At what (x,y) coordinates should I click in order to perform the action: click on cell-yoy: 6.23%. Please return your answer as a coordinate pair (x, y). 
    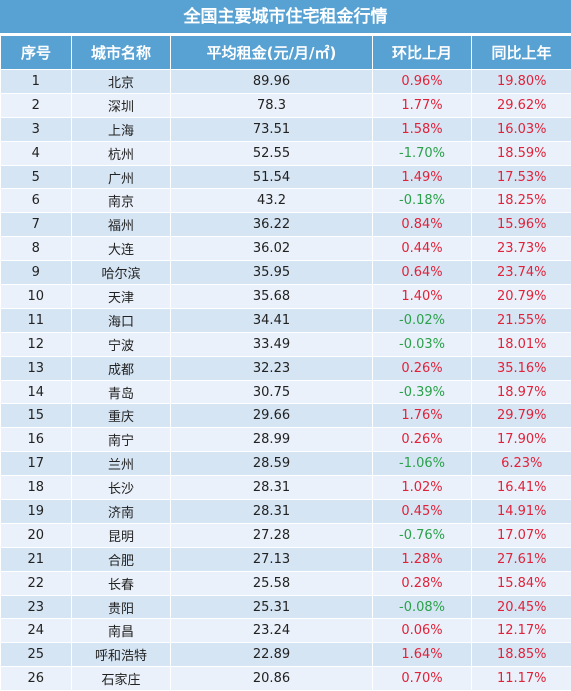
    Looking at the image, I should click on (521, 464).